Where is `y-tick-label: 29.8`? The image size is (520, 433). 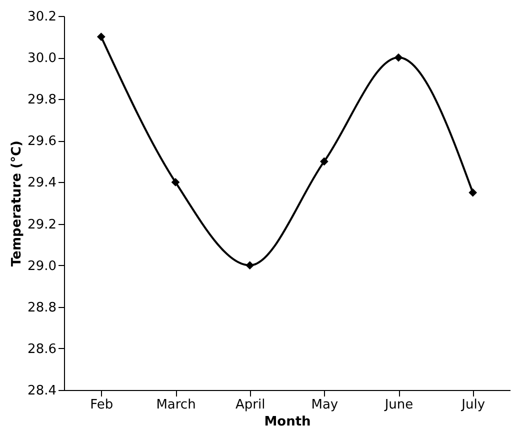 y-tick-label: 29.8 is located at coordinates (42, 100).